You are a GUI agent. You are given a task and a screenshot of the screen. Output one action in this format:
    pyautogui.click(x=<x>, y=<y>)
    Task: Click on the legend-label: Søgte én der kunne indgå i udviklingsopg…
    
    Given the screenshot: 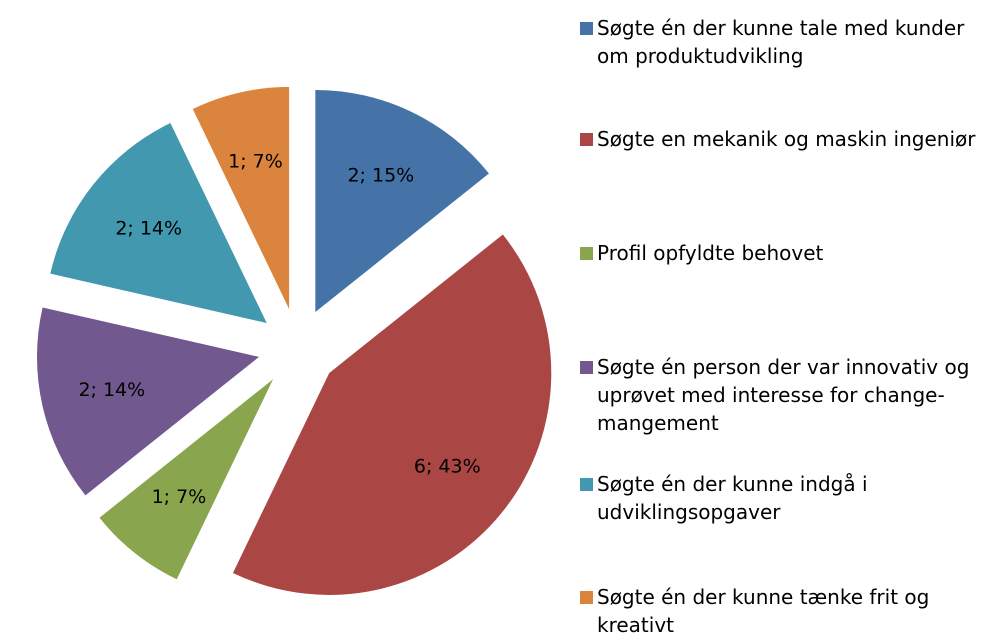 What is the action you would take?
    pyautogui.click(x=732, y=498)
    